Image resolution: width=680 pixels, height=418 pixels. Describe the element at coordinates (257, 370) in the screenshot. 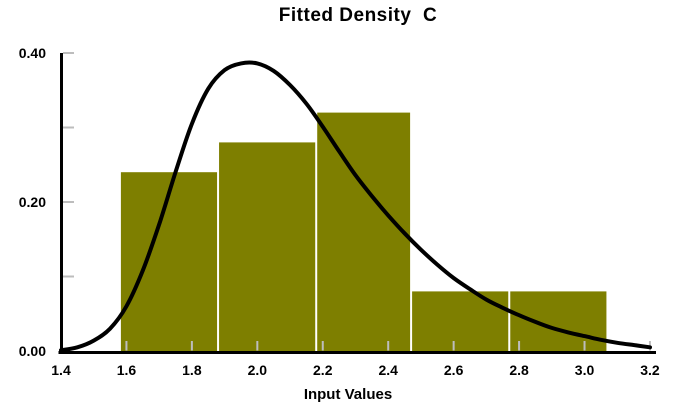

I see `x-tick-label: 2.0` at that location.